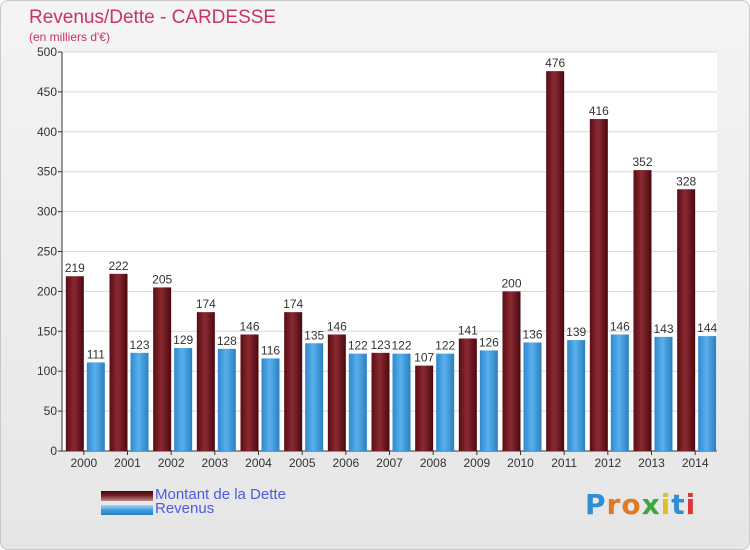 This screenshot has height=550, width=750. What do you see at coordinates (678, 504) in the screenshot?
I see `logo-letter: t` at bounding box center [678, 504].